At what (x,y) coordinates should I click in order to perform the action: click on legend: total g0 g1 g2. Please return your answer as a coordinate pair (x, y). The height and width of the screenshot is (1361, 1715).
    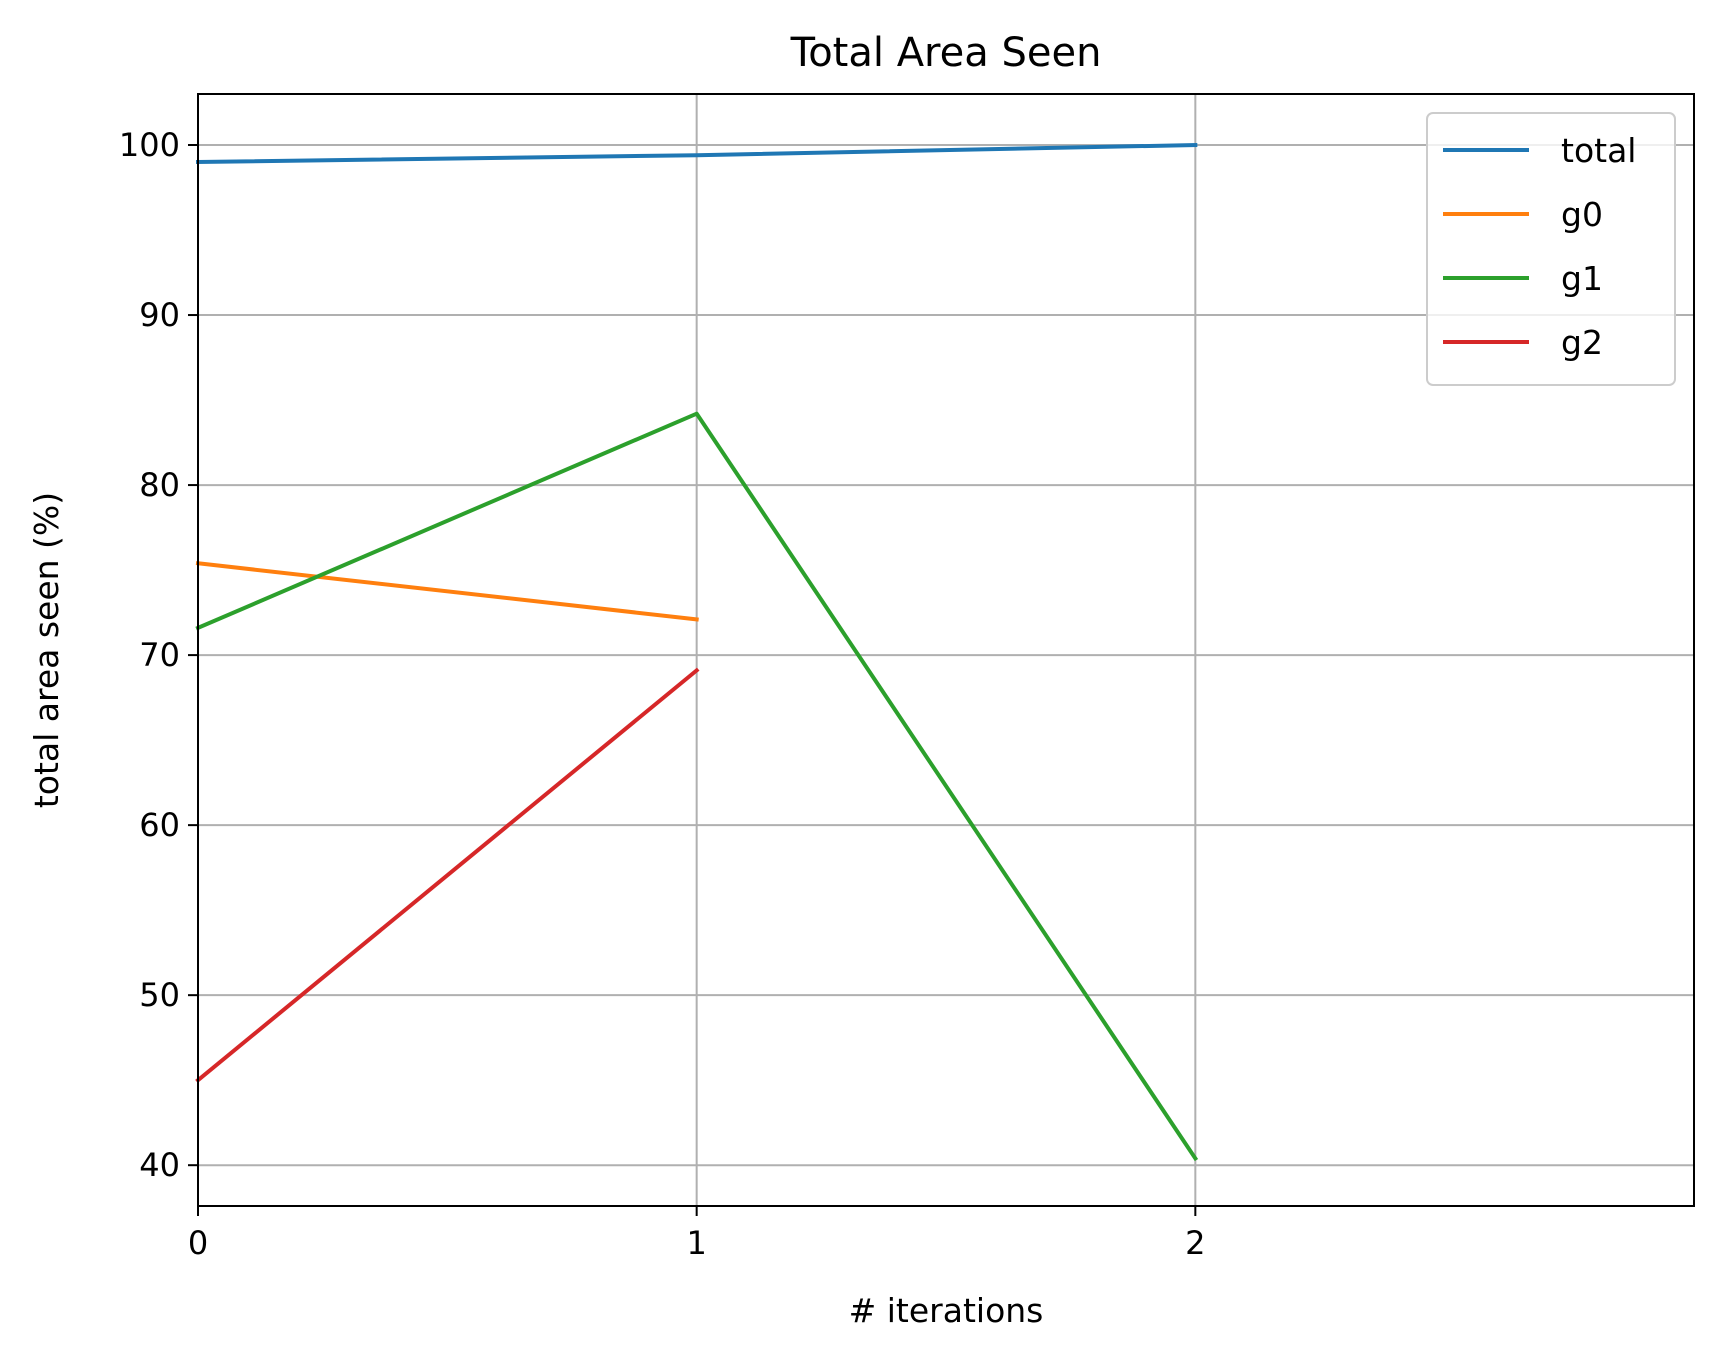
    Looking at the image, I should click on (1551, 249).